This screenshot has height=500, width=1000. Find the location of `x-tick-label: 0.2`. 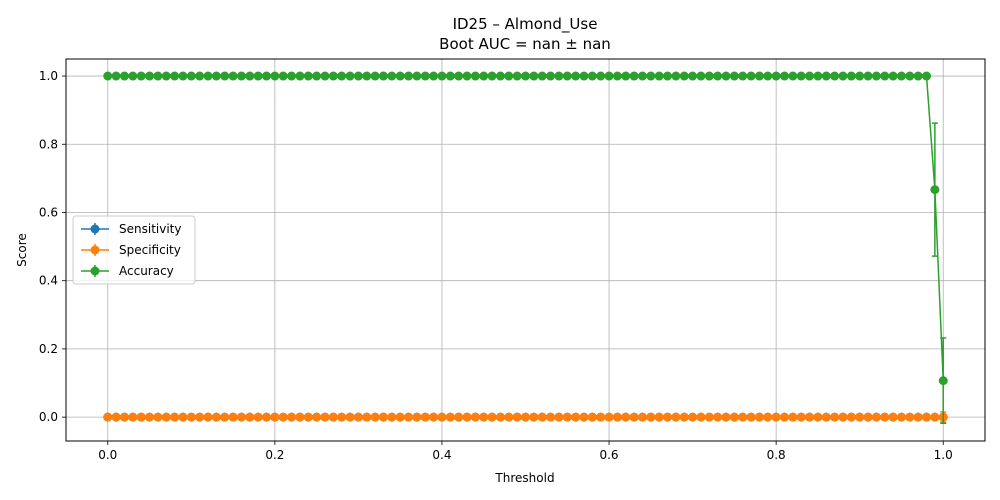

x-tick-label: 0.2 is located at coordinates (274, 455).